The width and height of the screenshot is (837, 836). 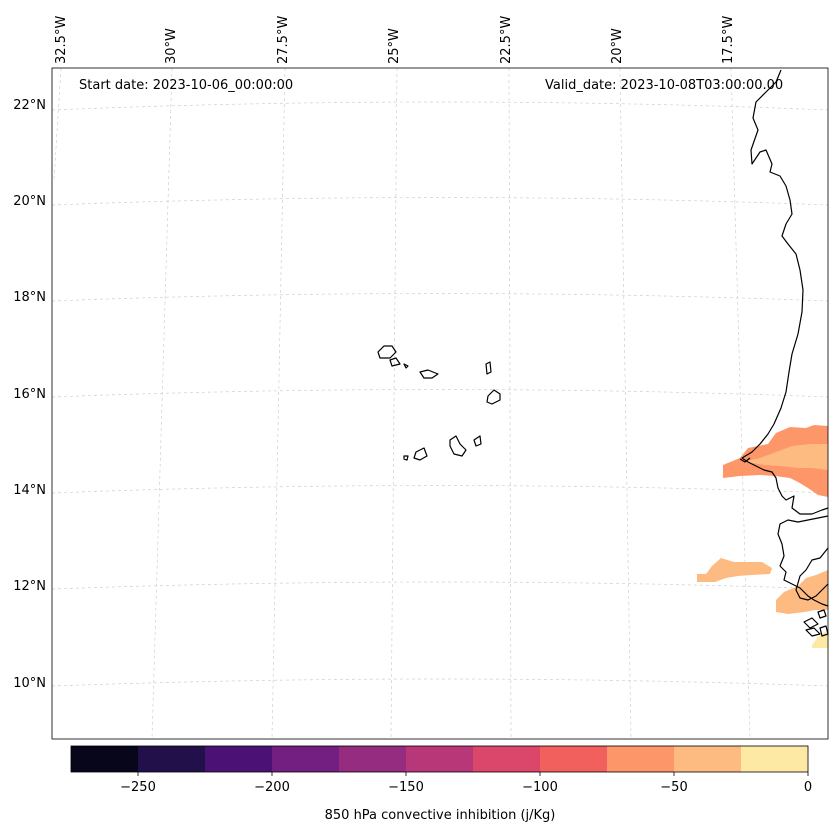 What do you see at coordinates (394, 46) in the screenshot?
I see `lon-label-25W: 25°W` at bounding box center [394, 46].